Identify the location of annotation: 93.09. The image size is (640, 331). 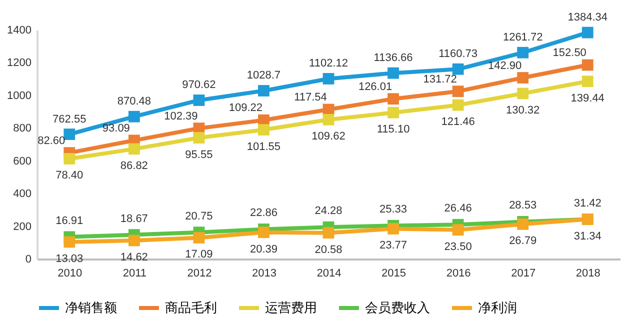
(116, 128).